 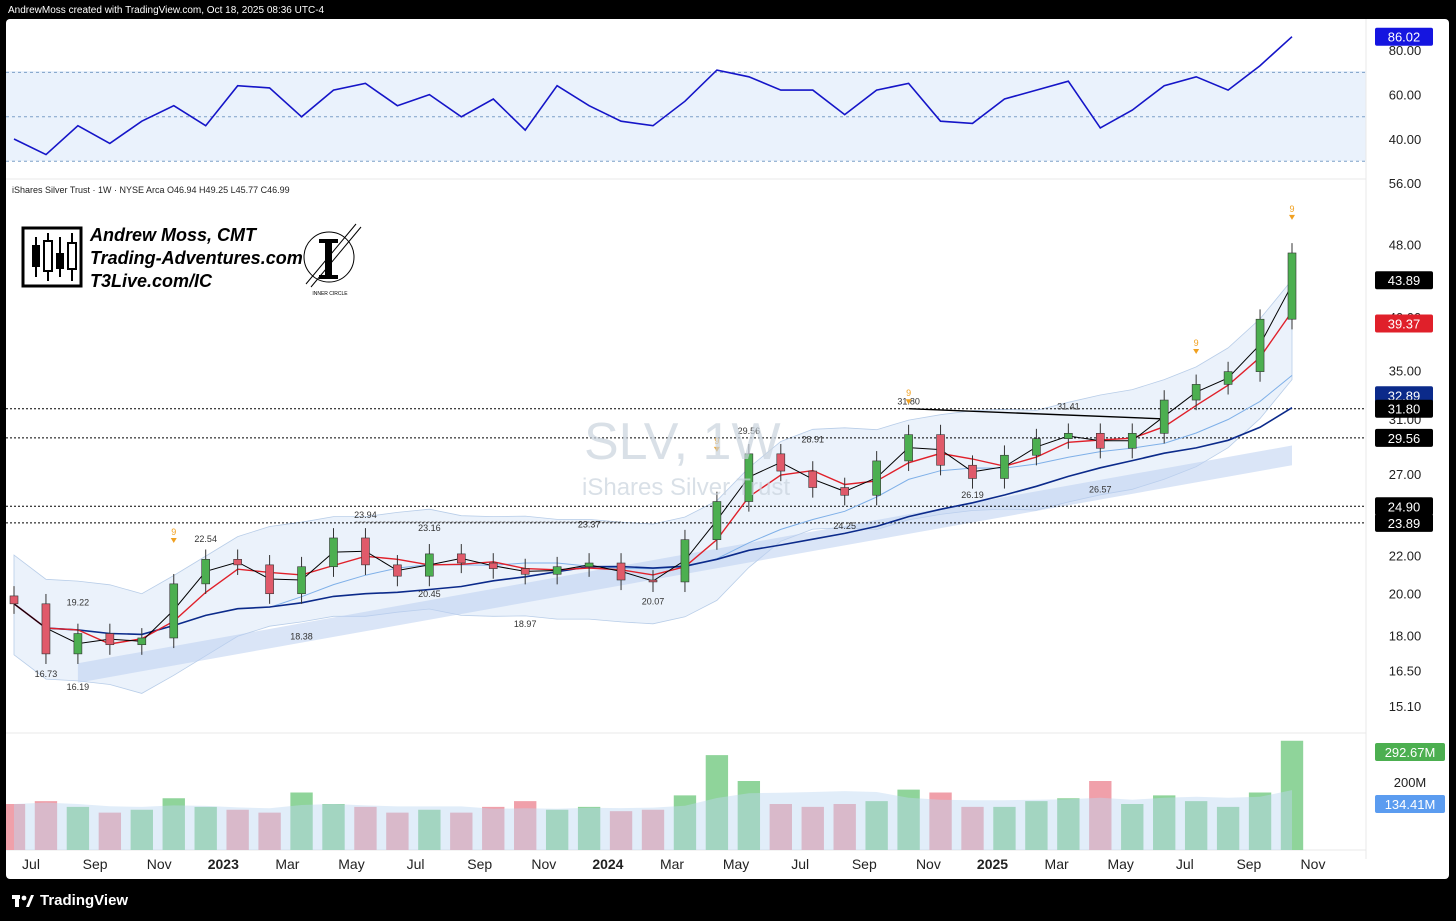 I want to click on branding-link: T3Live.com/IC, so click(x=151, y=281).